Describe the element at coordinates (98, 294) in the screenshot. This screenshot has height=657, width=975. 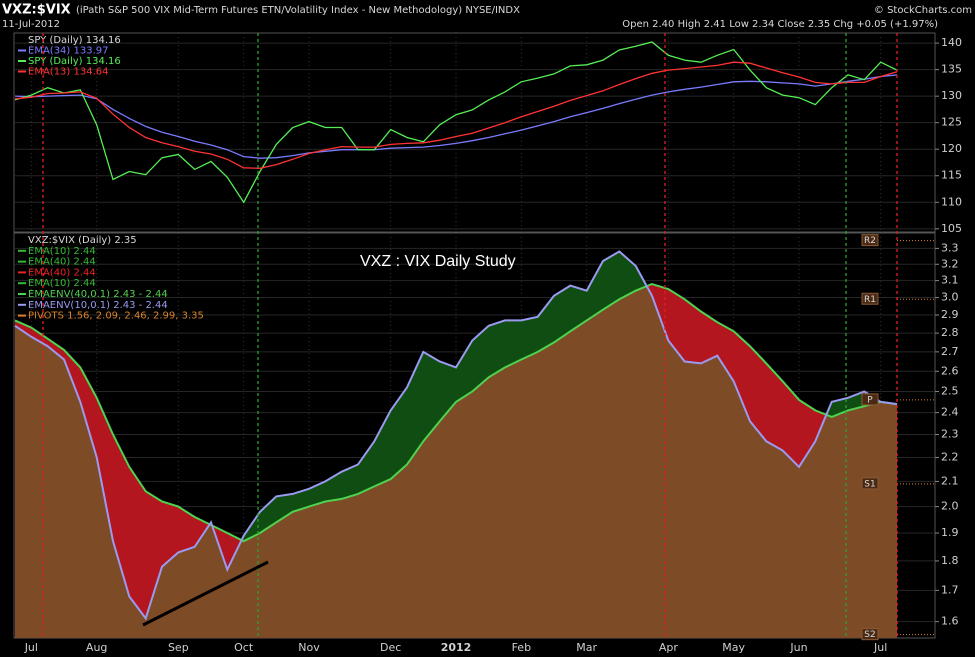
I see `legend-label: EMAENV(40,0.1) 2.43 - 2.44` at that location.